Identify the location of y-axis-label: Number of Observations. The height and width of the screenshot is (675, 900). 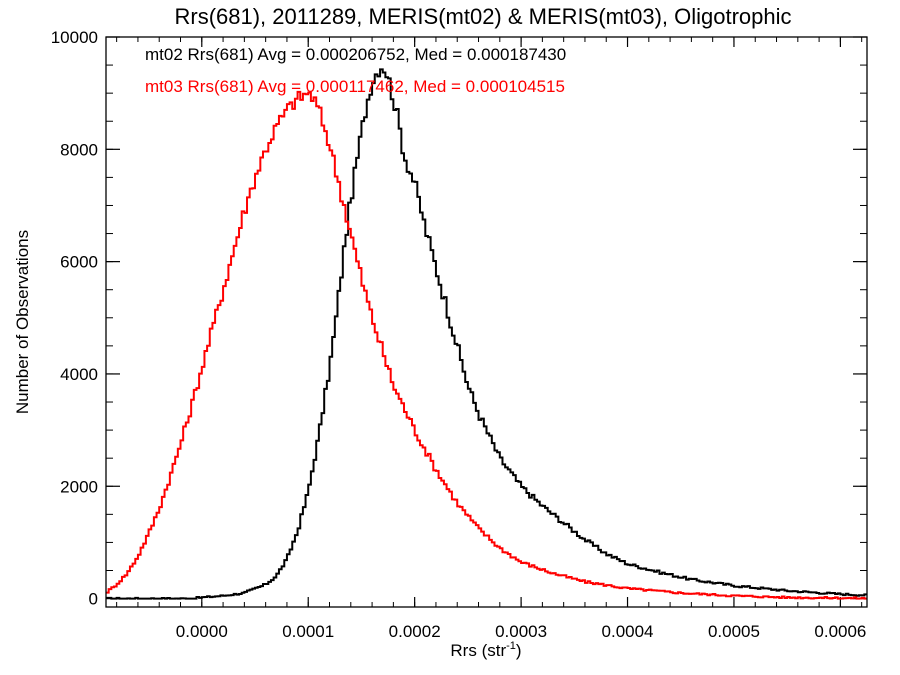
(22, 322).